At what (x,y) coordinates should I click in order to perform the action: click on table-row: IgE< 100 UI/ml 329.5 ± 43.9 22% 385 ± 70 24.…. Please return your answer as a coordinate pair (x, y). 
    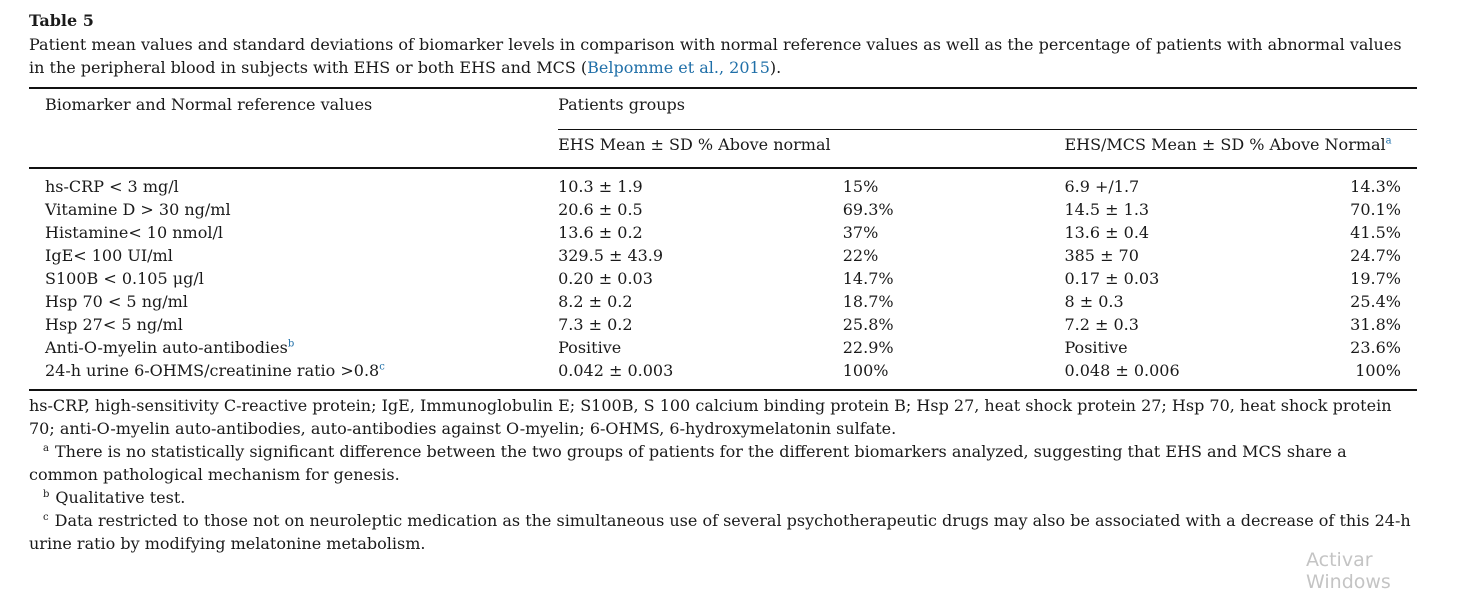
    Looking at the image, I should click on (723, 255).